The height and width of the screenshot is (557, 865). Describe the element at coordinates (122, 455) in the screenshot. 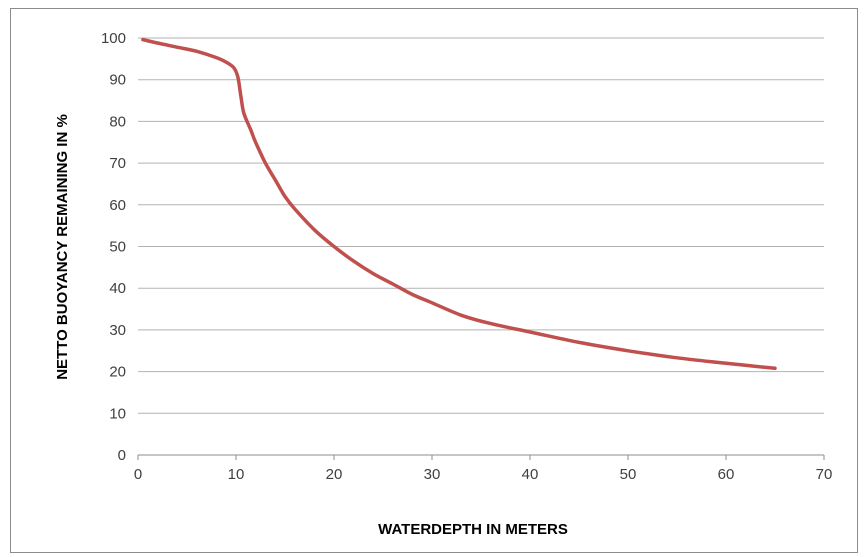

I see `y-tick-label-0: 0` at that location.